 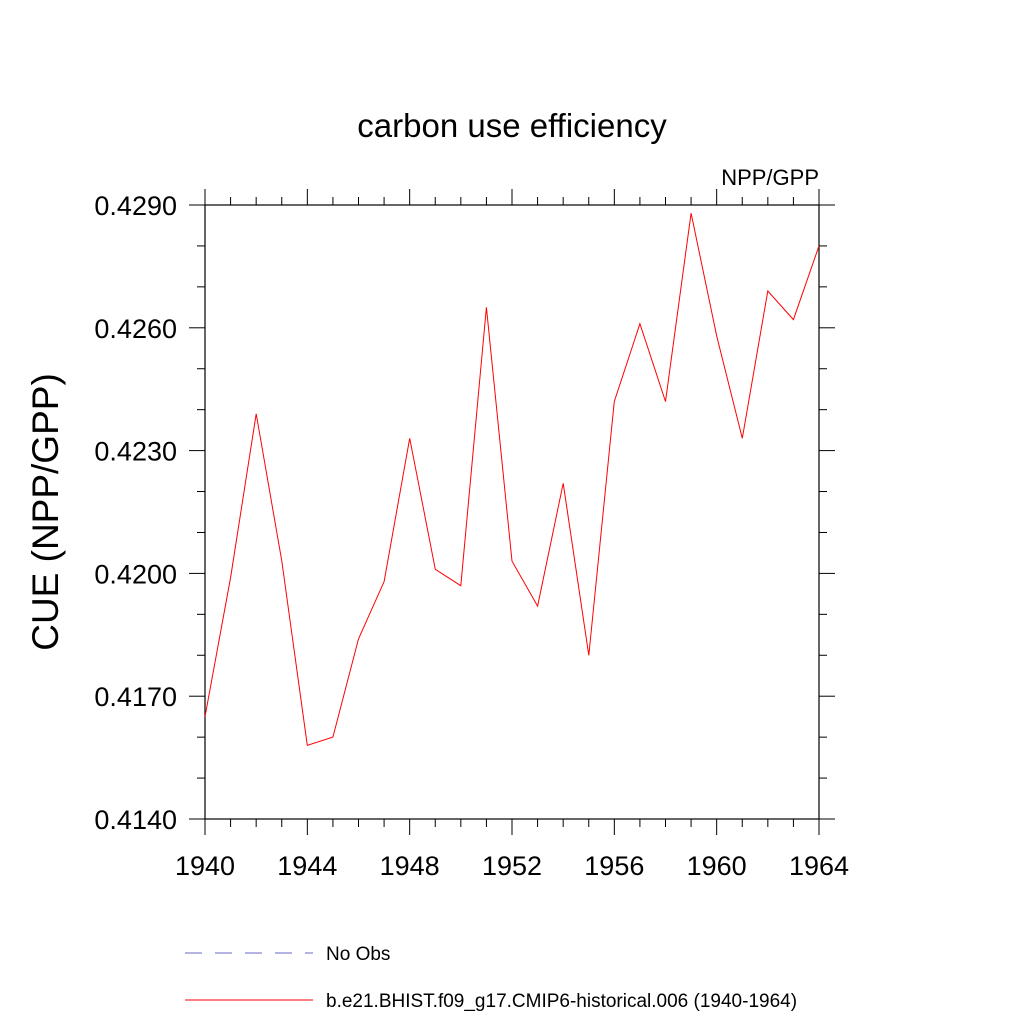 What do you see at coordinates (135, 574) in the screenshot?
I see `y-tick-label: 0.4200` at bounding box center [135, 574].